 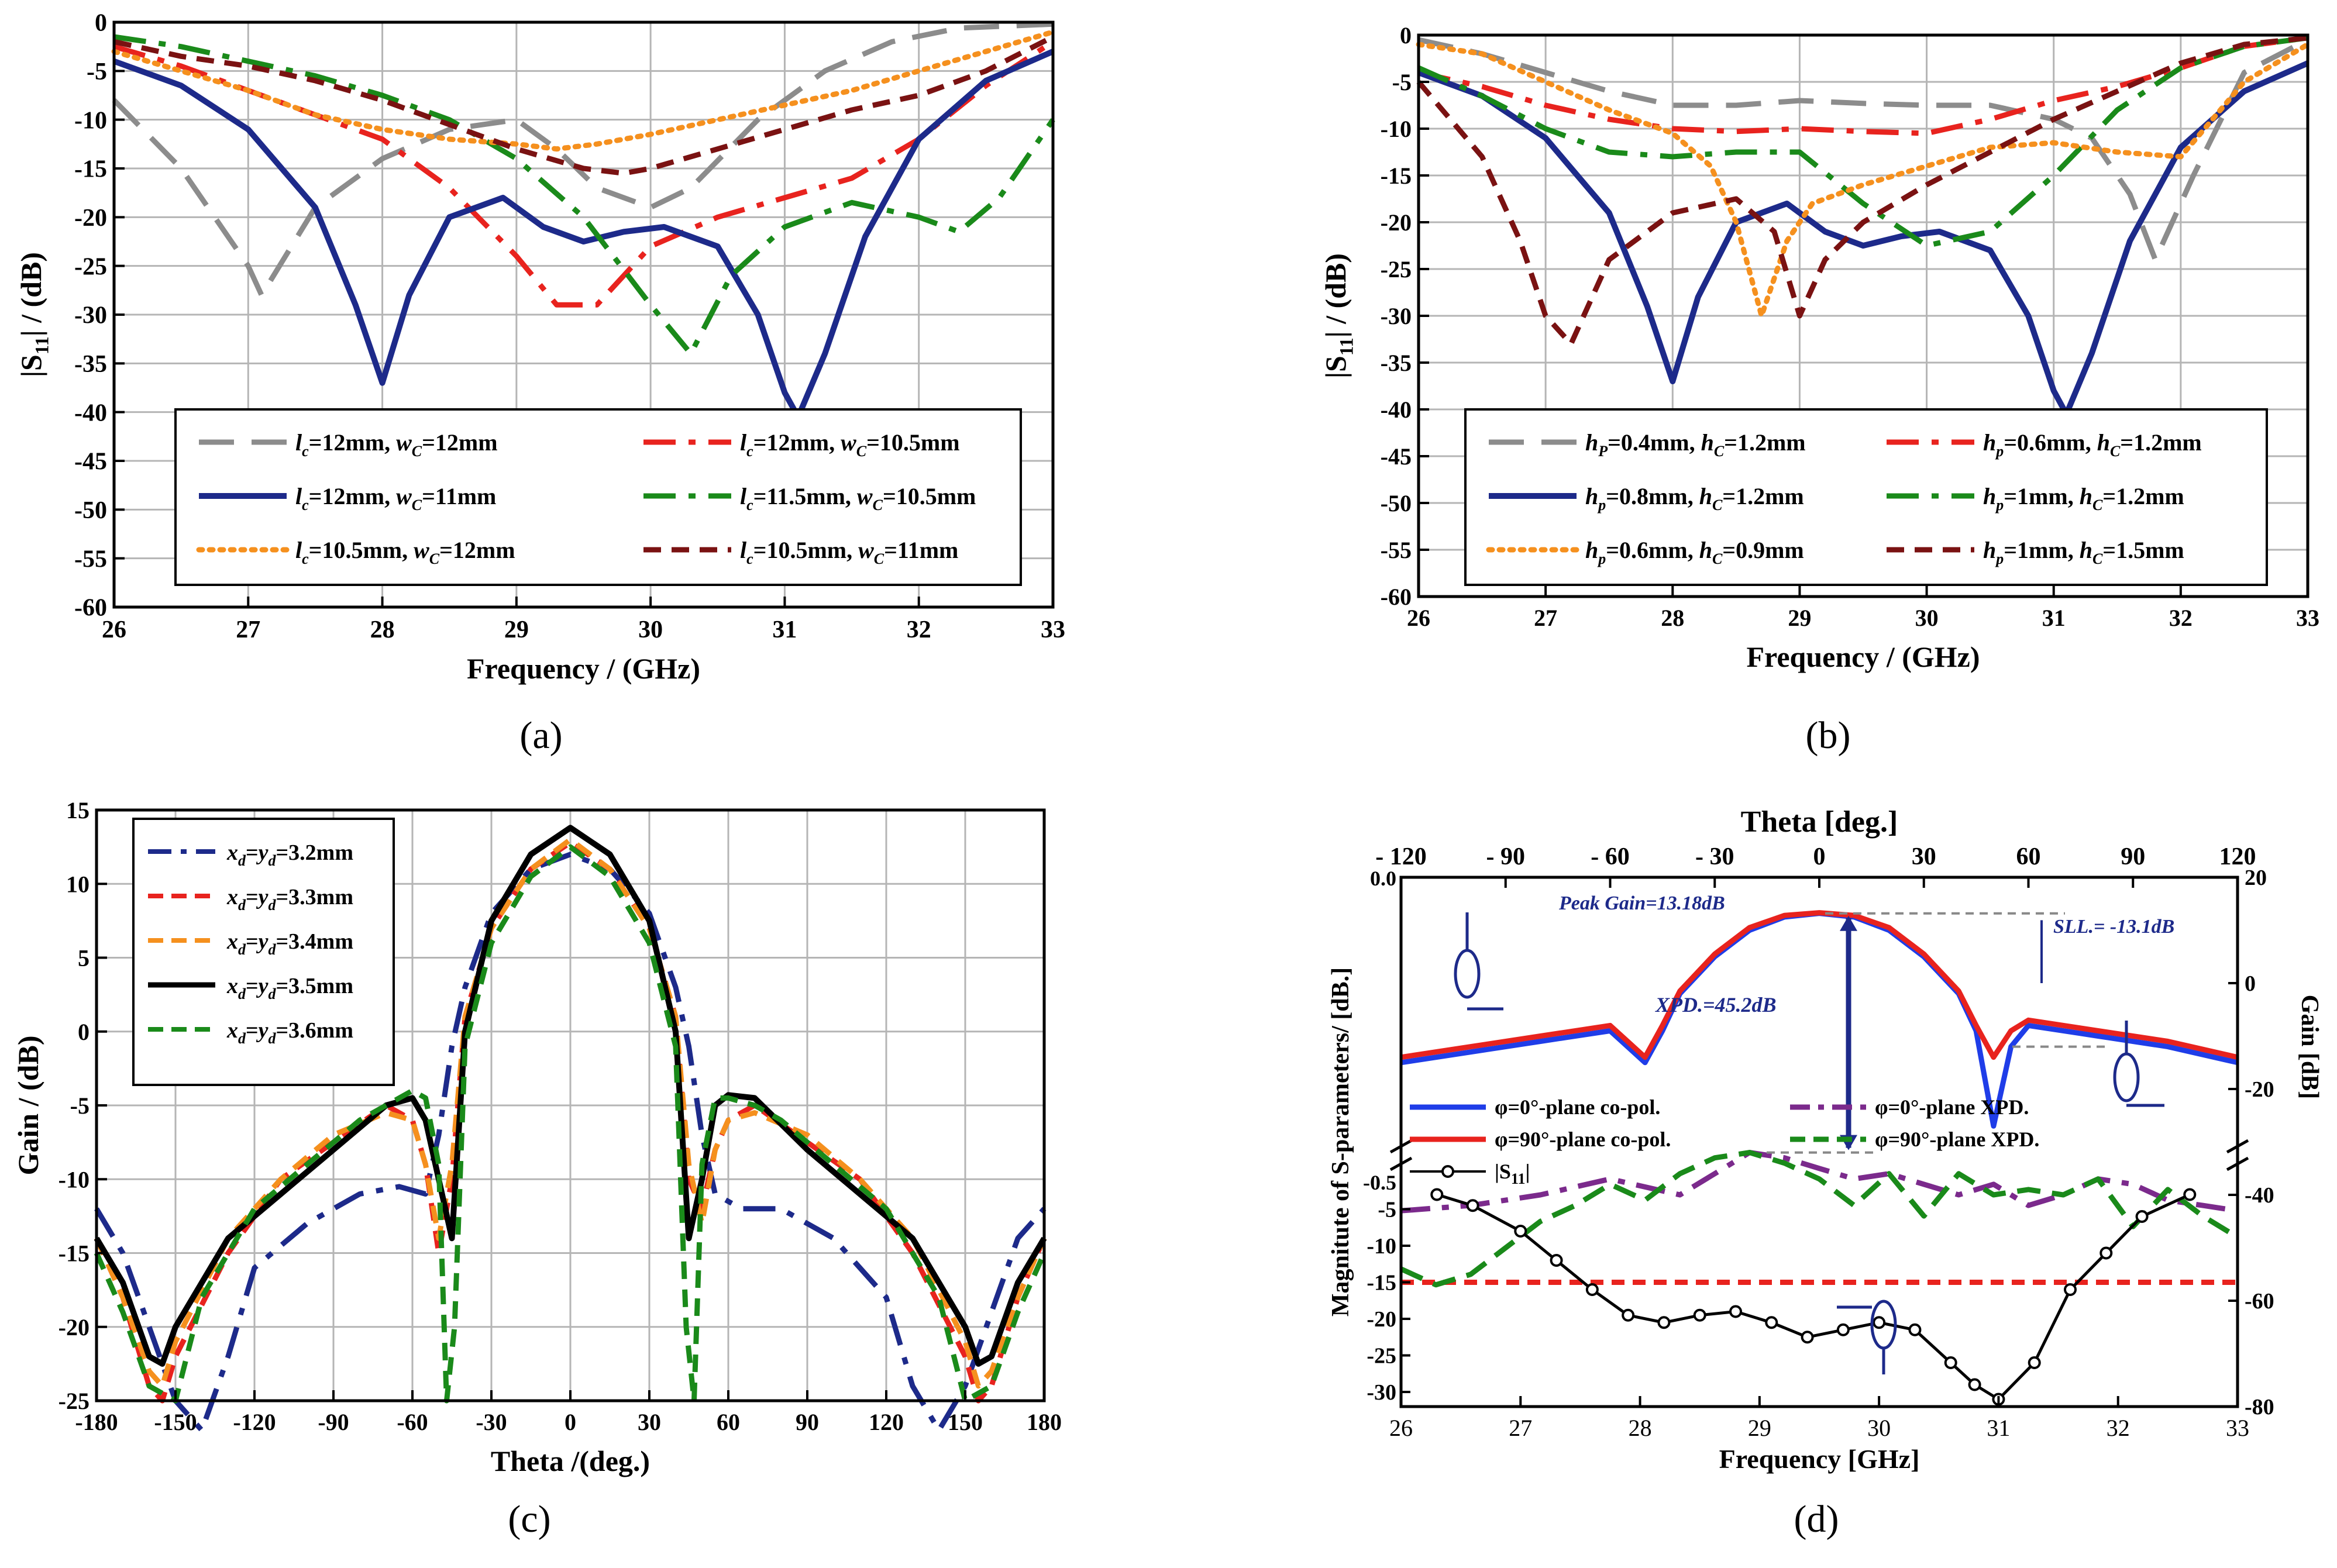 What do you see at coordinates (90, 462) in the screenshot?
I see `y-tick-label: -45` at bounding box center [90, 462].